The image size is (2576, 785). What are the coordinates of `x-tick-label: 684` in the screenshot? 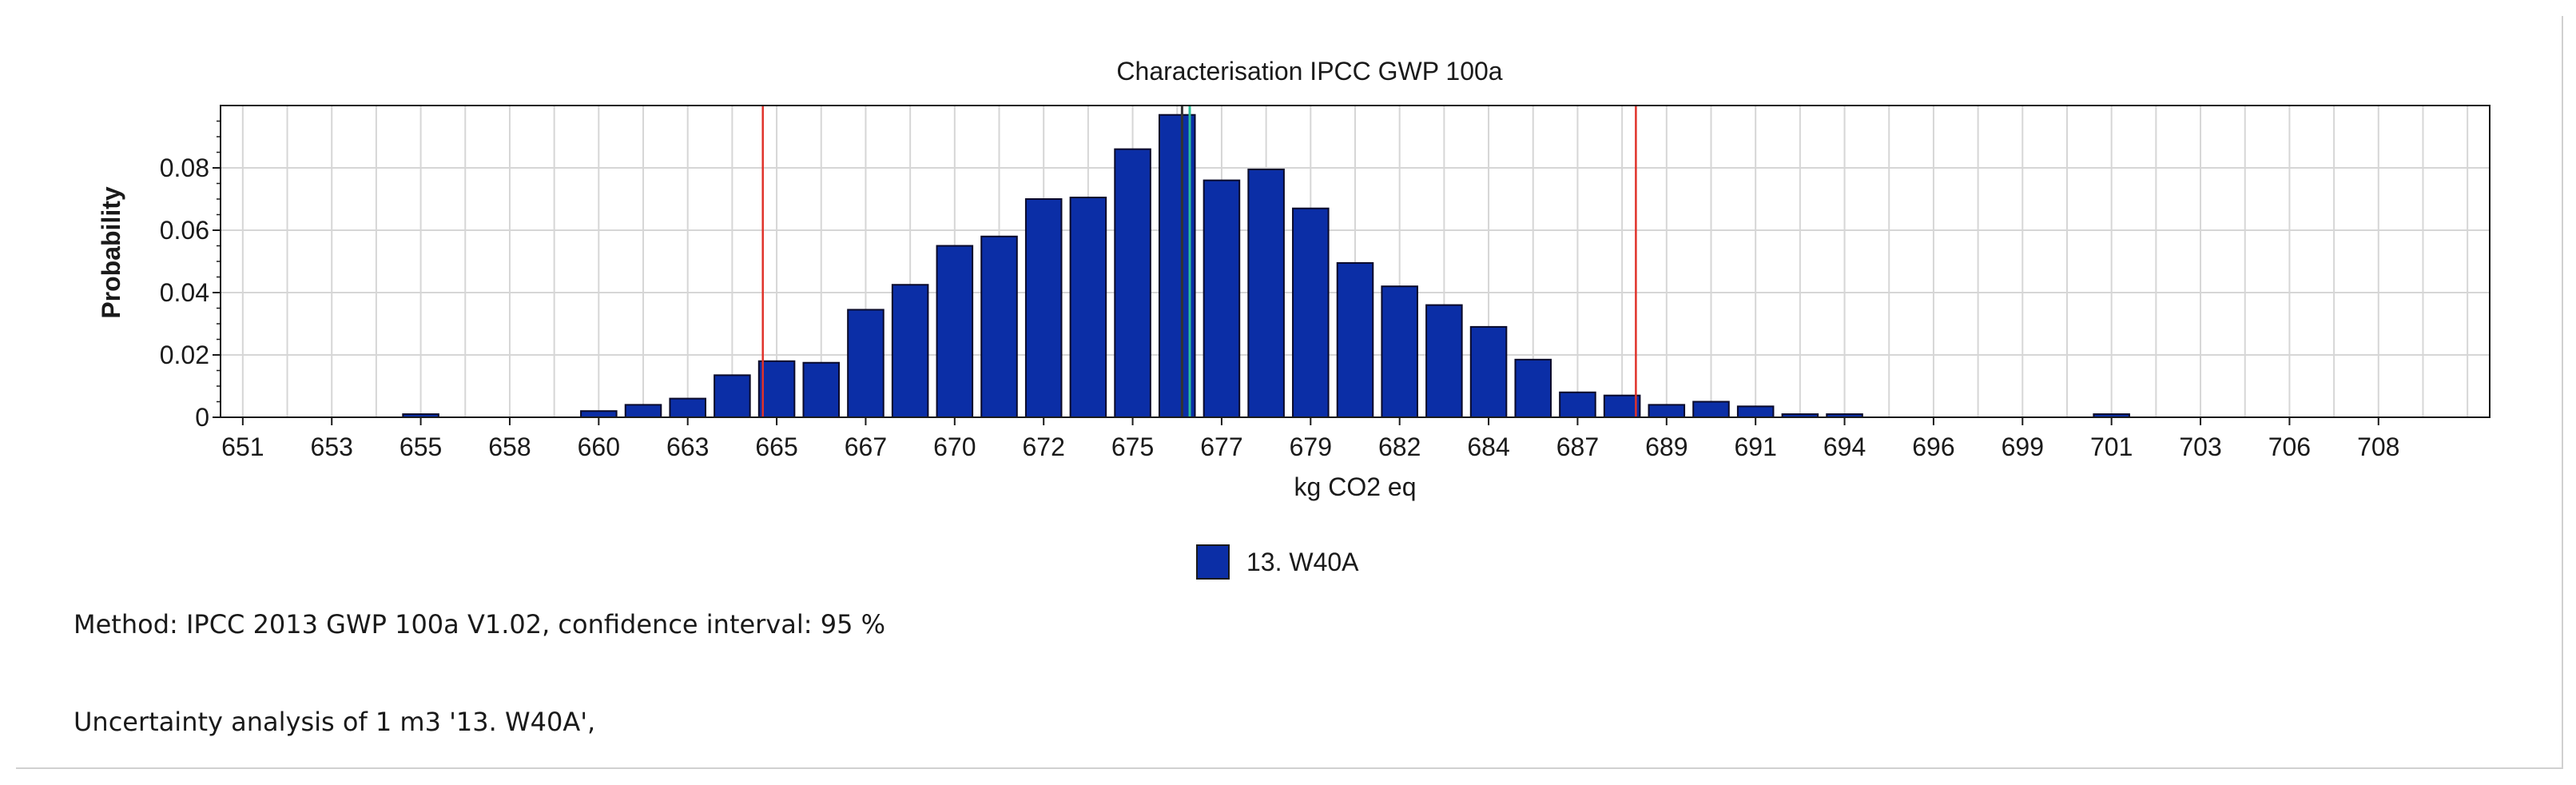 It's located at (1488, 446).